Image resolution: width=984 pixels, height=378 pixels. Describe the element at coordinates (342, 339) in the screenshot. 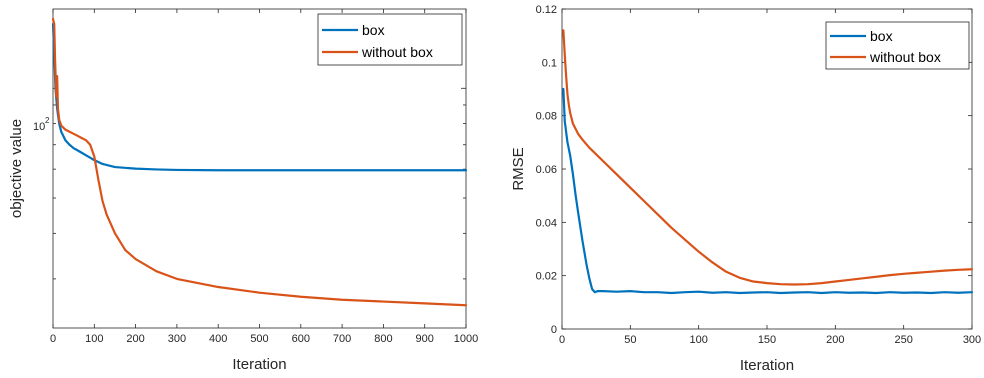

I see `x-tick-label: 700` at that location.